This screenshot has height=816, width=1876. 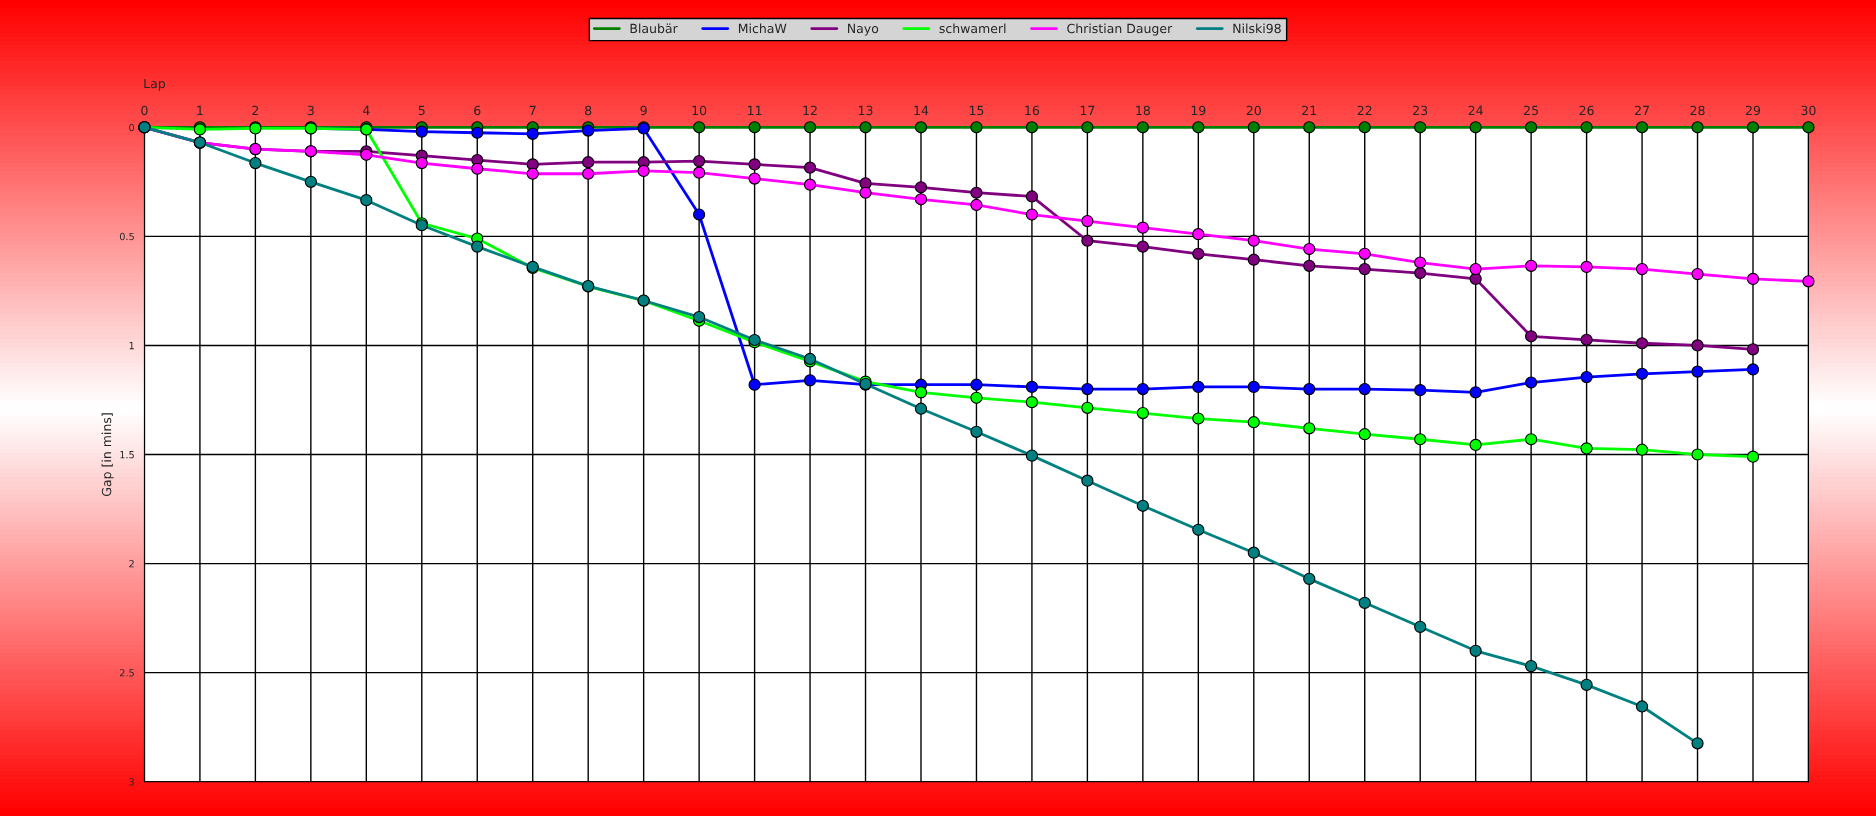 What do you see at coordinates (1143, 110) in the screenshot?
I see `x-tick-label: 18` at bounding box center [1143, 110].